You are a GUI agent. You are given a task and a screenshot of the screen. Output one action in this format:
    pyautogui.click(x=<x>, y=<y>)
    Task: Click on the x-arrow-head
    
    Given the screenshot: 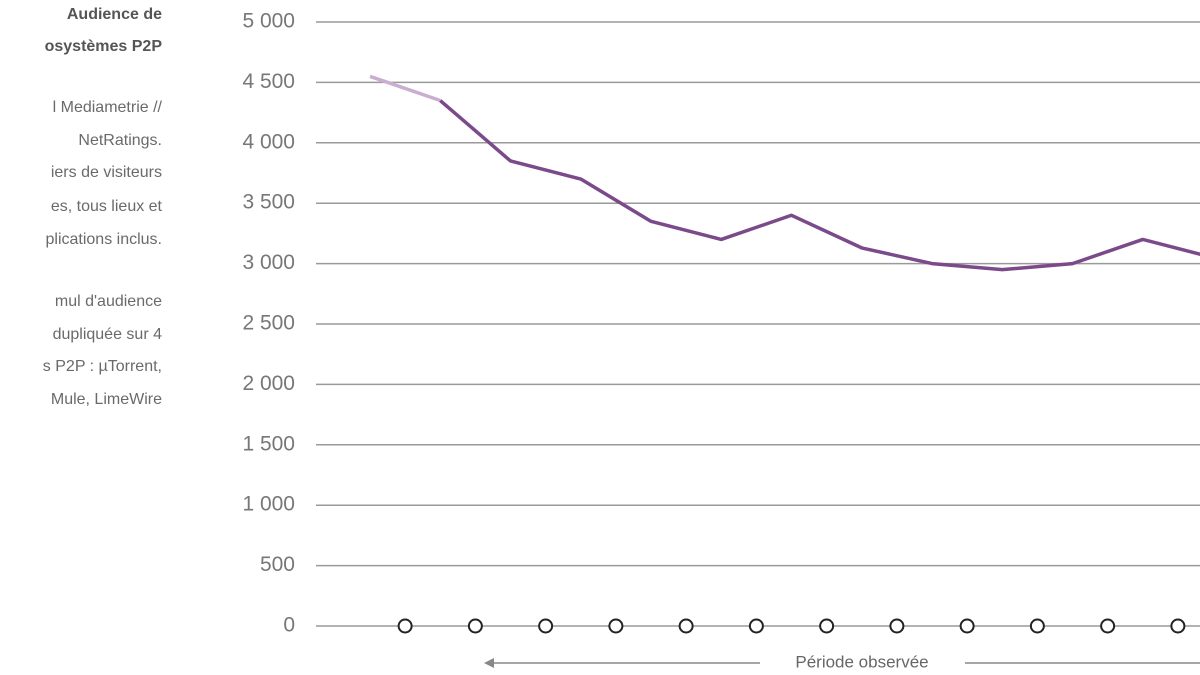 What is the action you would take?
    pyautogui.click(x=489, y=663)
    